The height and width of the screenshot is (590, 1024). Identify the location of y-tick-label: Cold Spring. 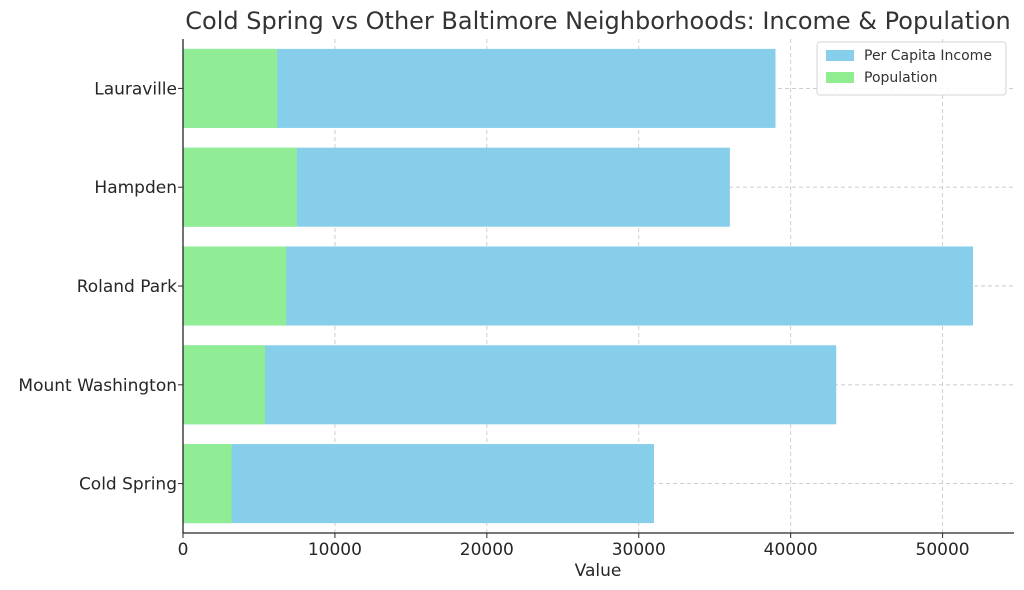
(128, 485).